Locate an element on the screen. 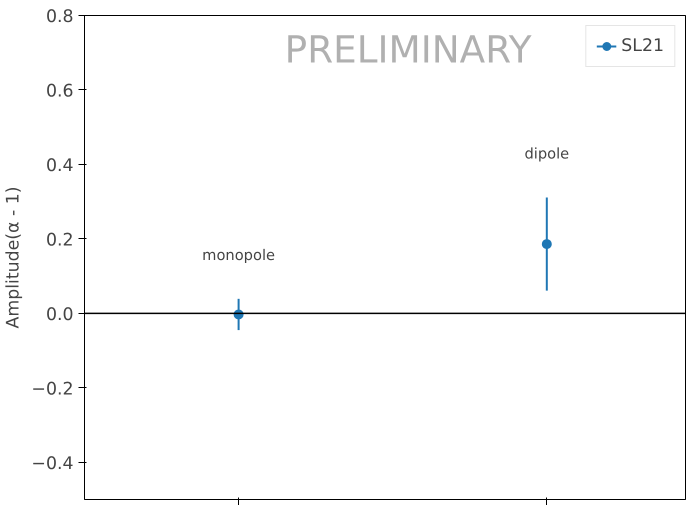  annotation: PRELIMINARY is located at coordinates (408, 49).